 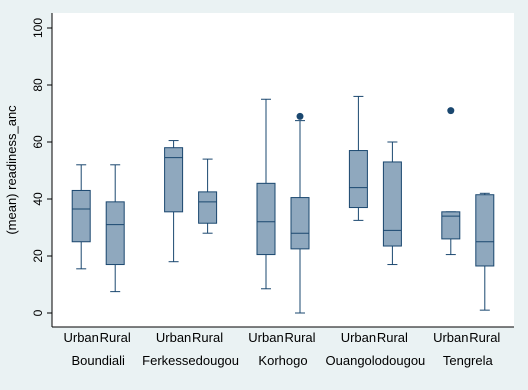 I want to click on box-ouangolodougou-urban, so click(x=358, y=158).